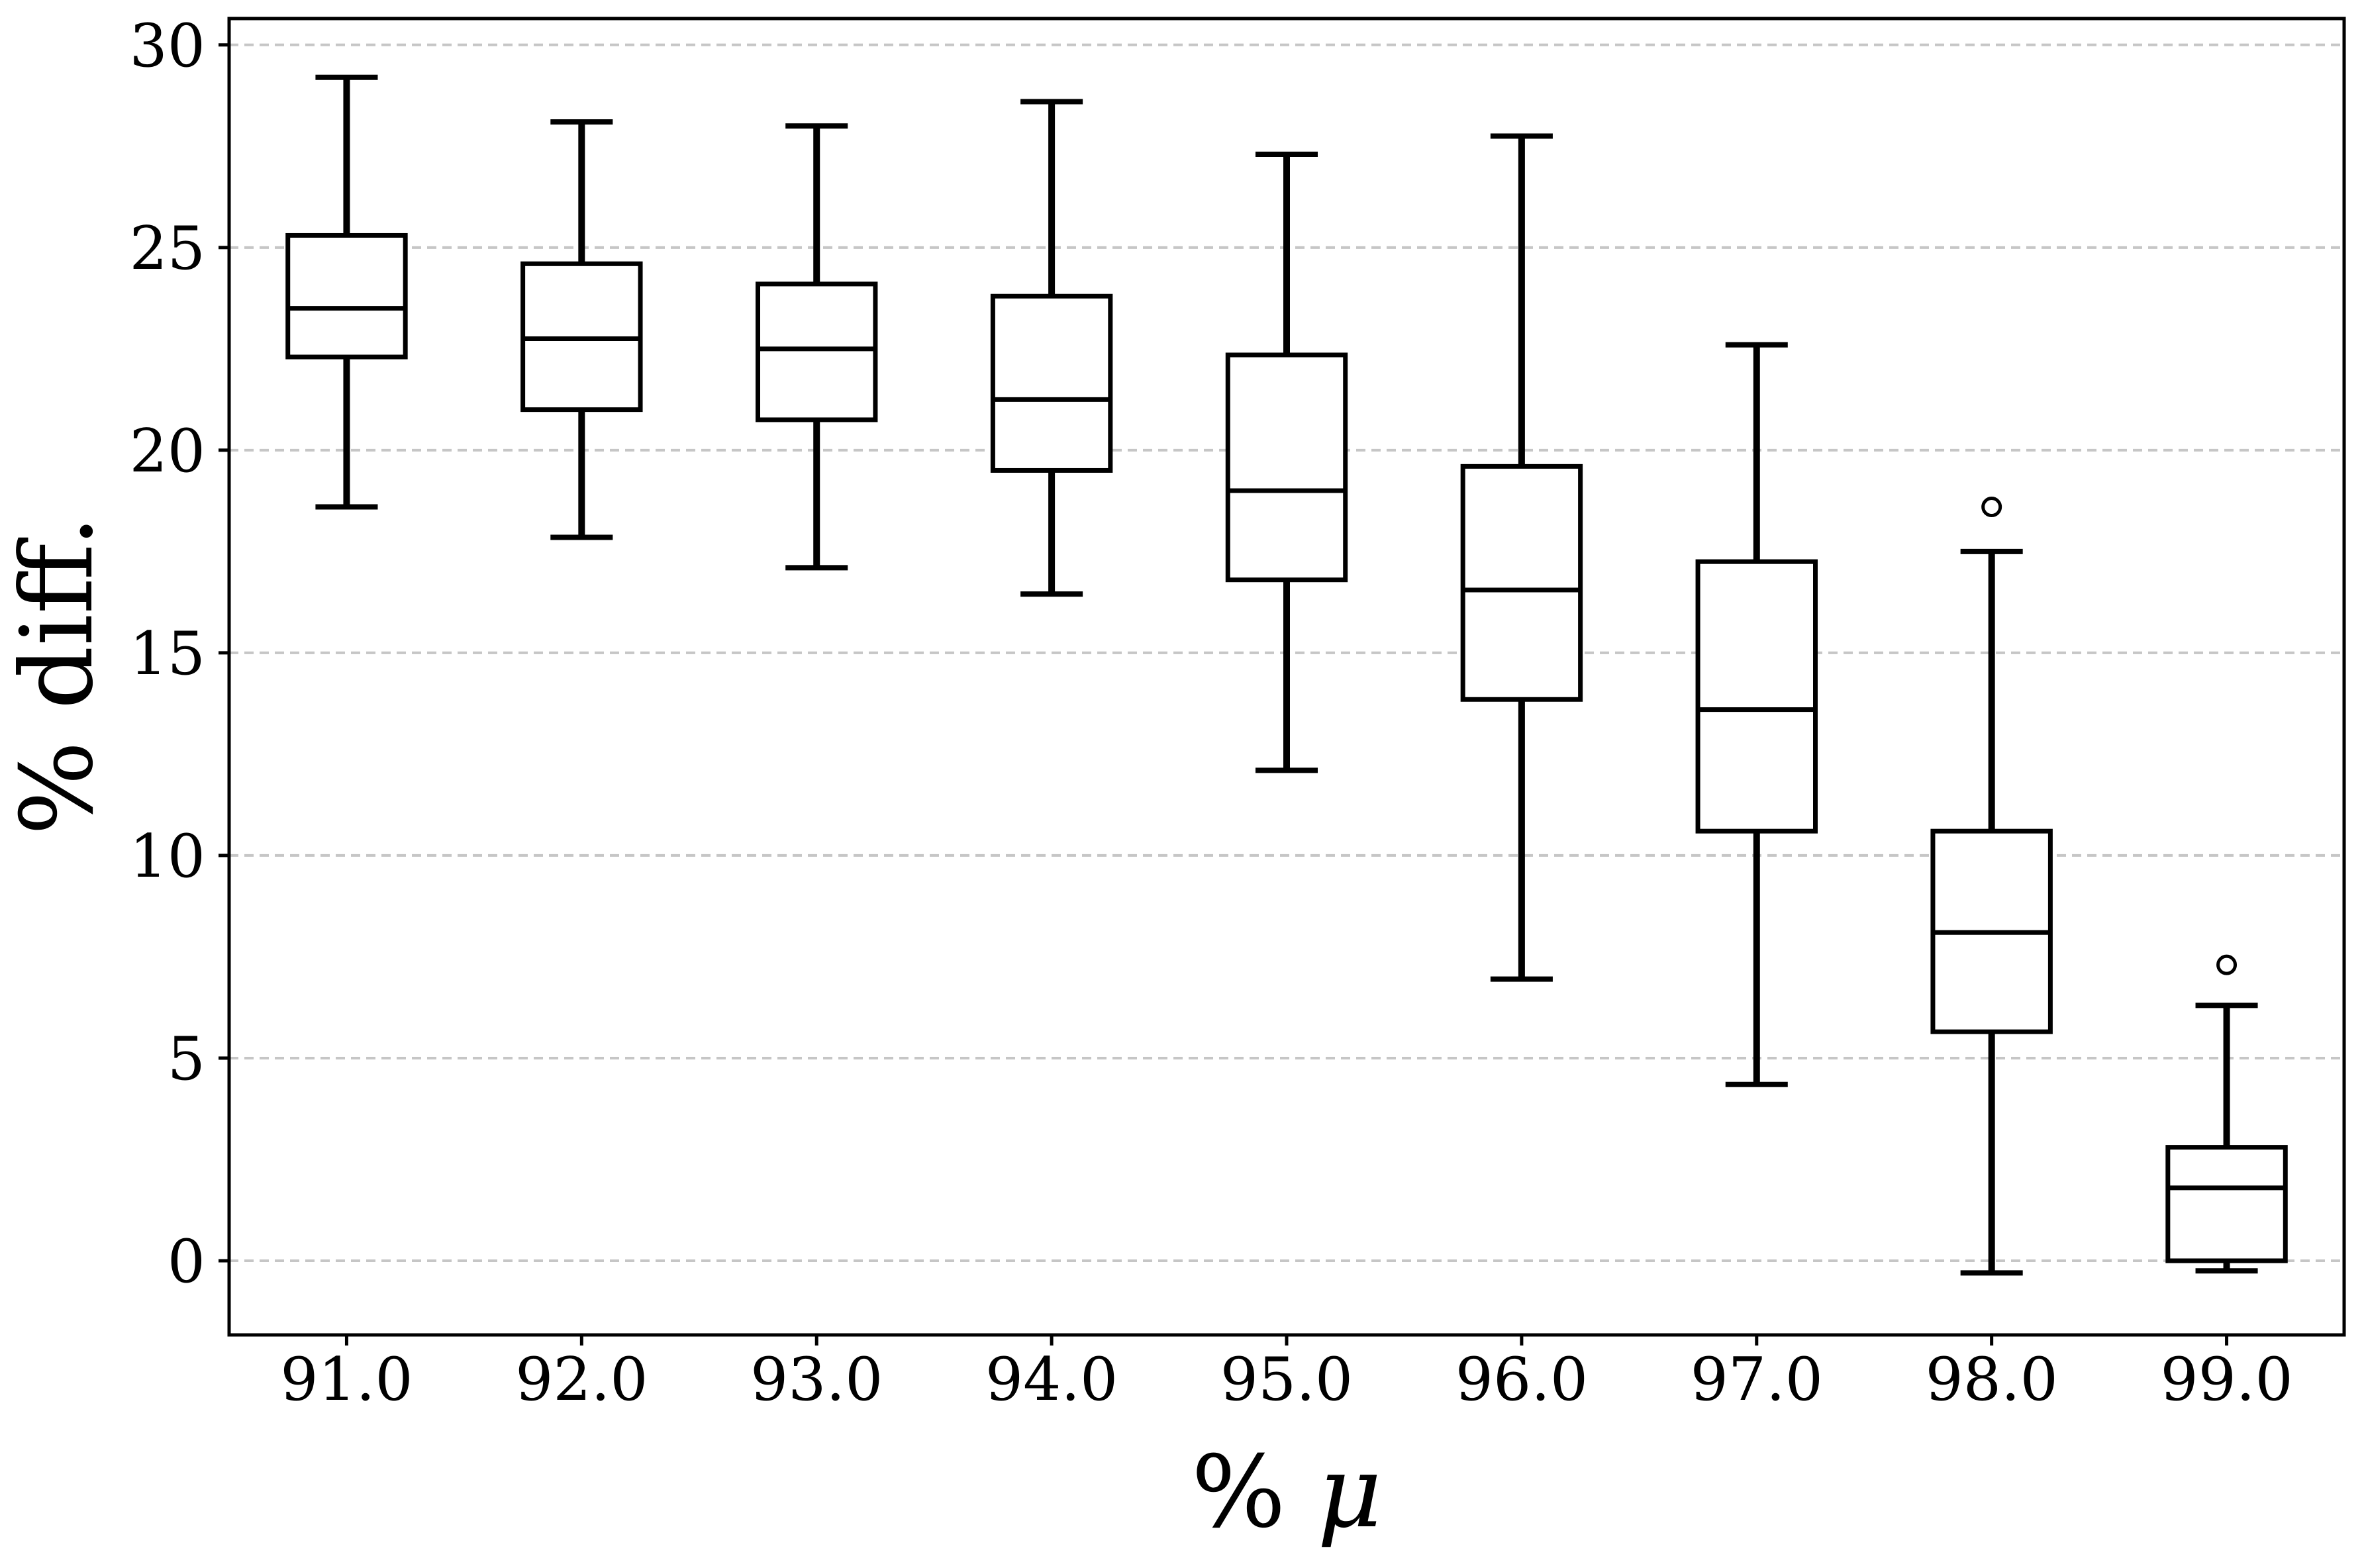 The image size is (2364, 1568). Describe the element at coordinates (1757, 1379) in the screenshot. I see `x-tick-label-97.0: 97.0` at that location.